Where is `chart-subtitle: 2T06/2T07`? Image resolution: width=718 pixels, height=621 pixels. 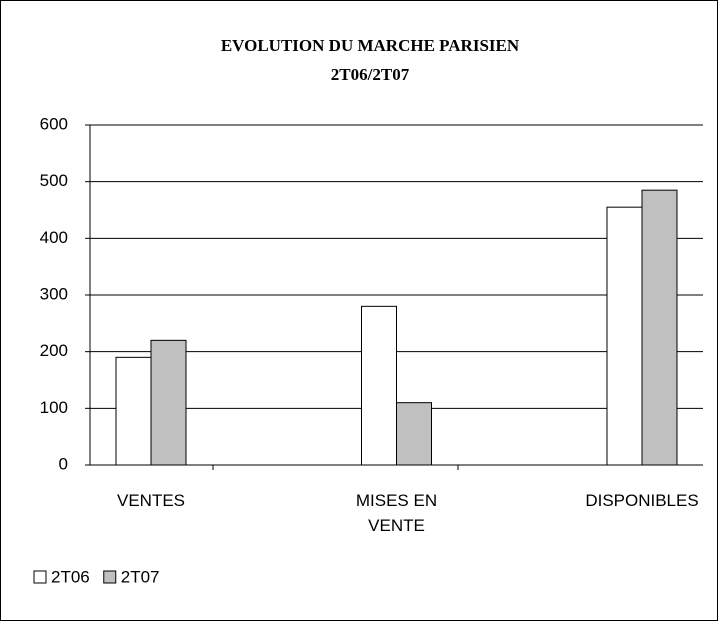
chart-subtitle: 2T06/2T07 is located at coordinates (370, 74).